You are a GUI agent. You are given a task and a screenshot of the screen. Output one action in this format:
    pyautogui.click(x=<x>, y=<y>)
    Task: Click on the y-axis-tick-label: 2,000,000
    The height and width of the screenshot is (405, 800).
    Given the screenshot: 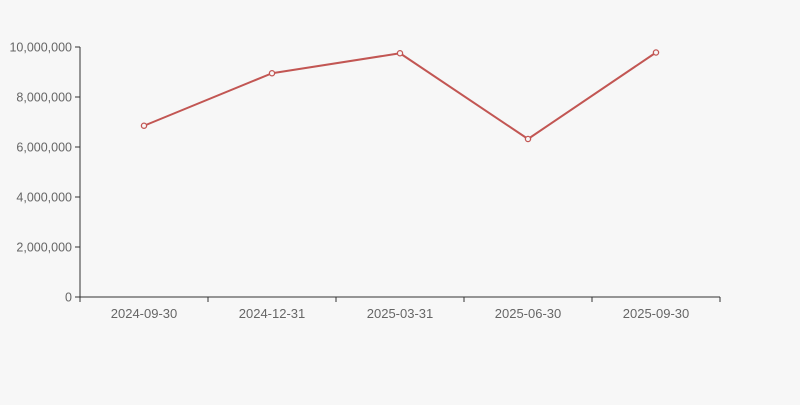 What is the action you would take?
    pyautogui.click(x=44, y=248)
    